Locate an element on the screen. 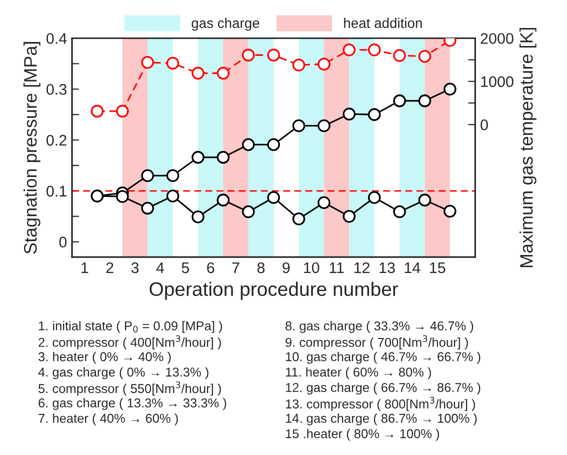 The width and height of the screenshot is (567, 455). text: 3. heater ( 0% → 40% ) is located at coordinates (104, 358).